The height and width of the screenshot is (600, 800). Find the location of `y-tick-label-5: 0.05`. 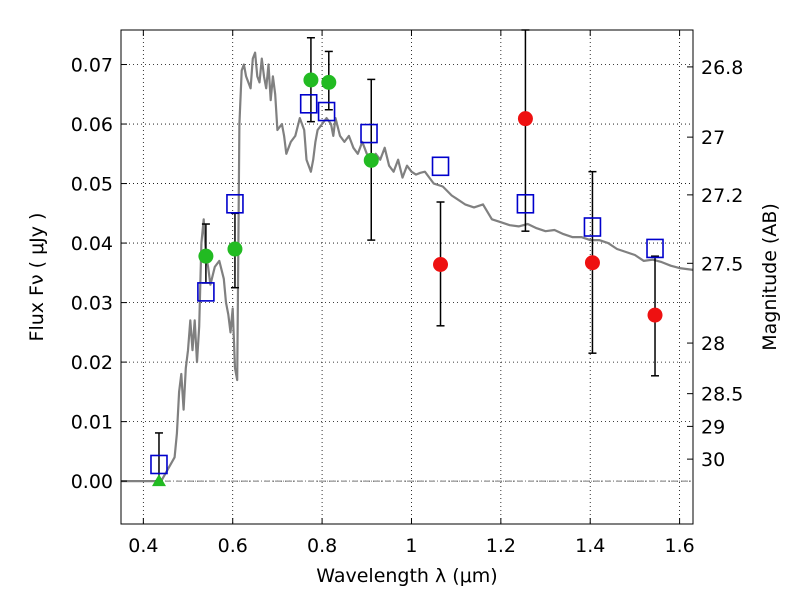

y-tick-label-5: 0.05 is located at coordinates (92, 185).